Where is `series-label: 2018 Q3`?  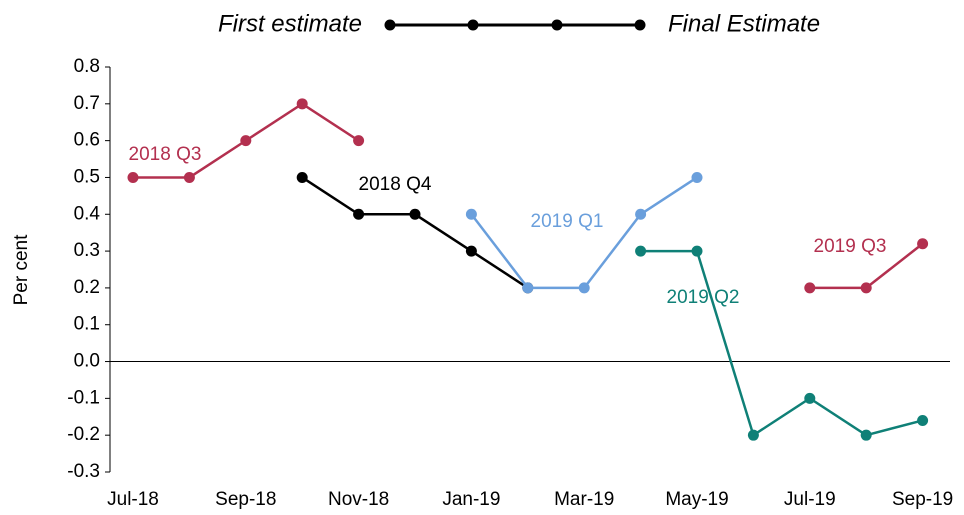
series-label: 2018 Q3 is located at coordinates (165, 154).